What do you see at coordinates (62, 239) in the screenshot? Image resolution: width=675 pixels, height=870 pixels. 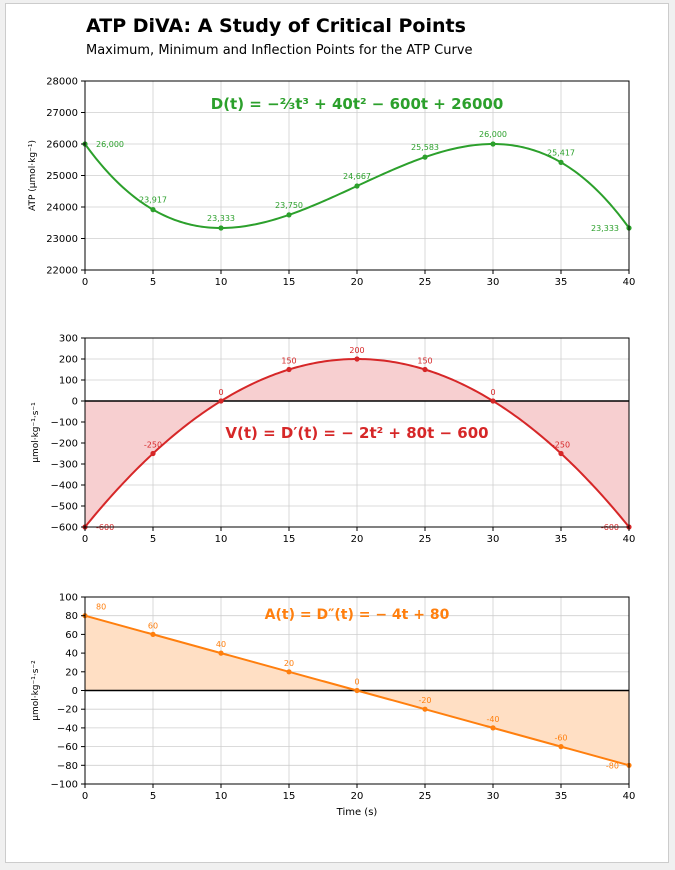 I see `plot-d-ytick-label: 23000` at bounding box center [62, 239].